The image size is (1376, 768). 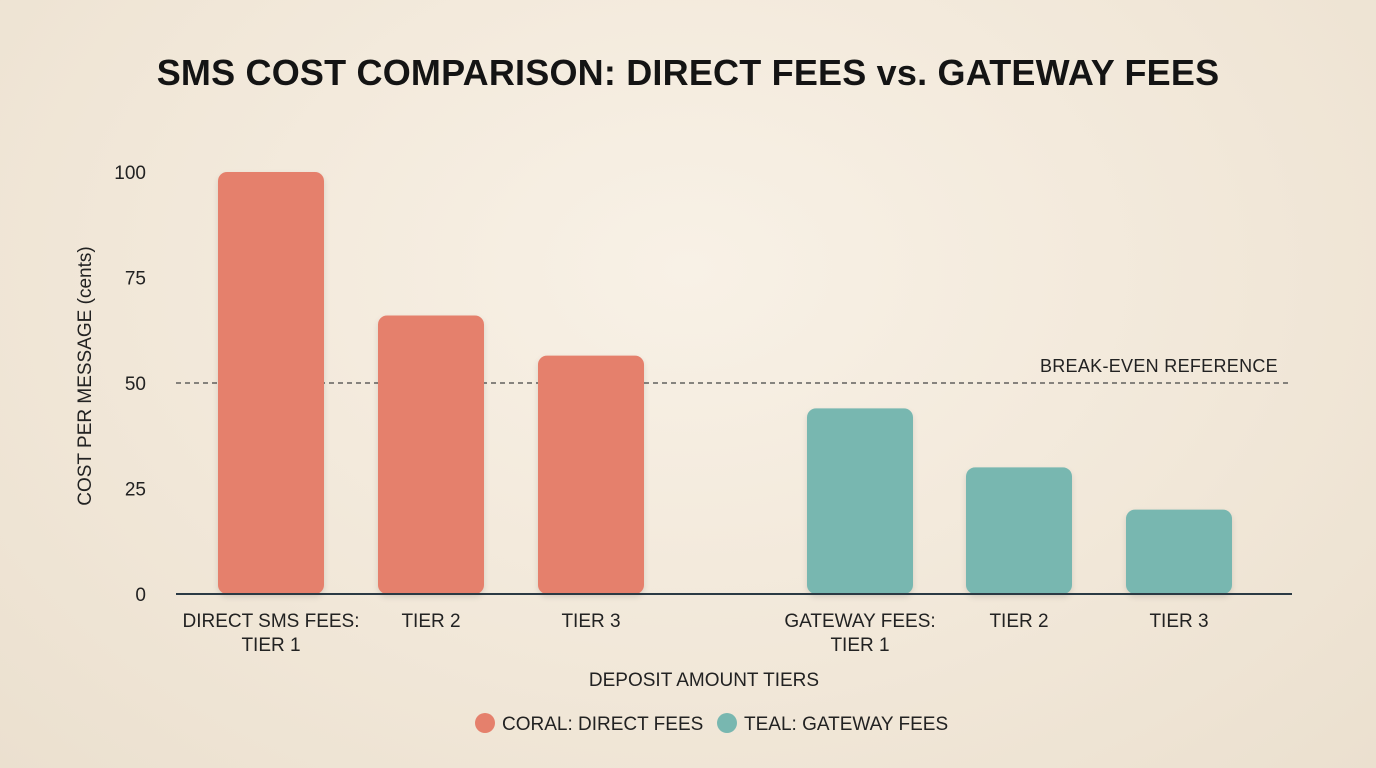 What do you see at coordinates (135, 490) in the screenshot?
I see `y-tick-label-25: 25` at bounding box center [135, 490].